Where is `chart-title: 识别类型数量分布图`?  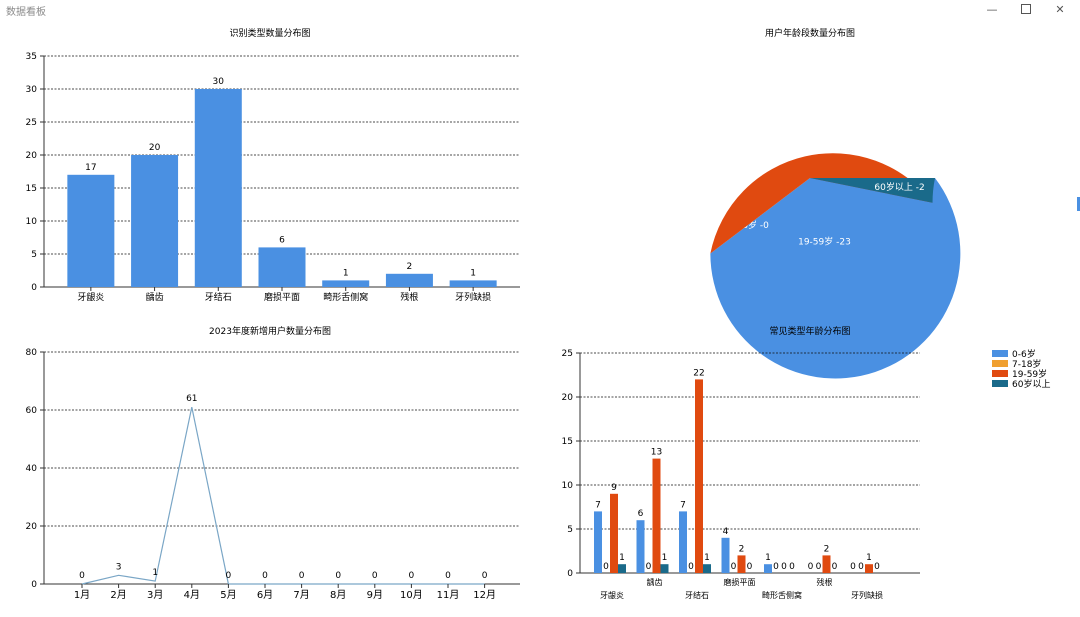 chart-title: 识别类型数量分布图 is located at coordinates (269, 33).